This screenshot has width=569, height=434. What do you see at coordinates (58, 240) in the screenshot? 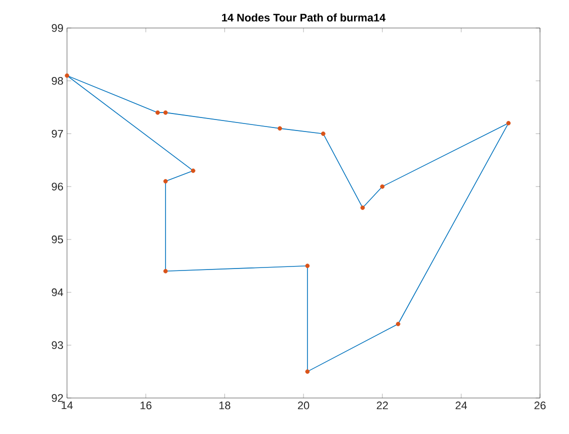
I see `y-tick-label: 95` at bounding box center [58, 240].